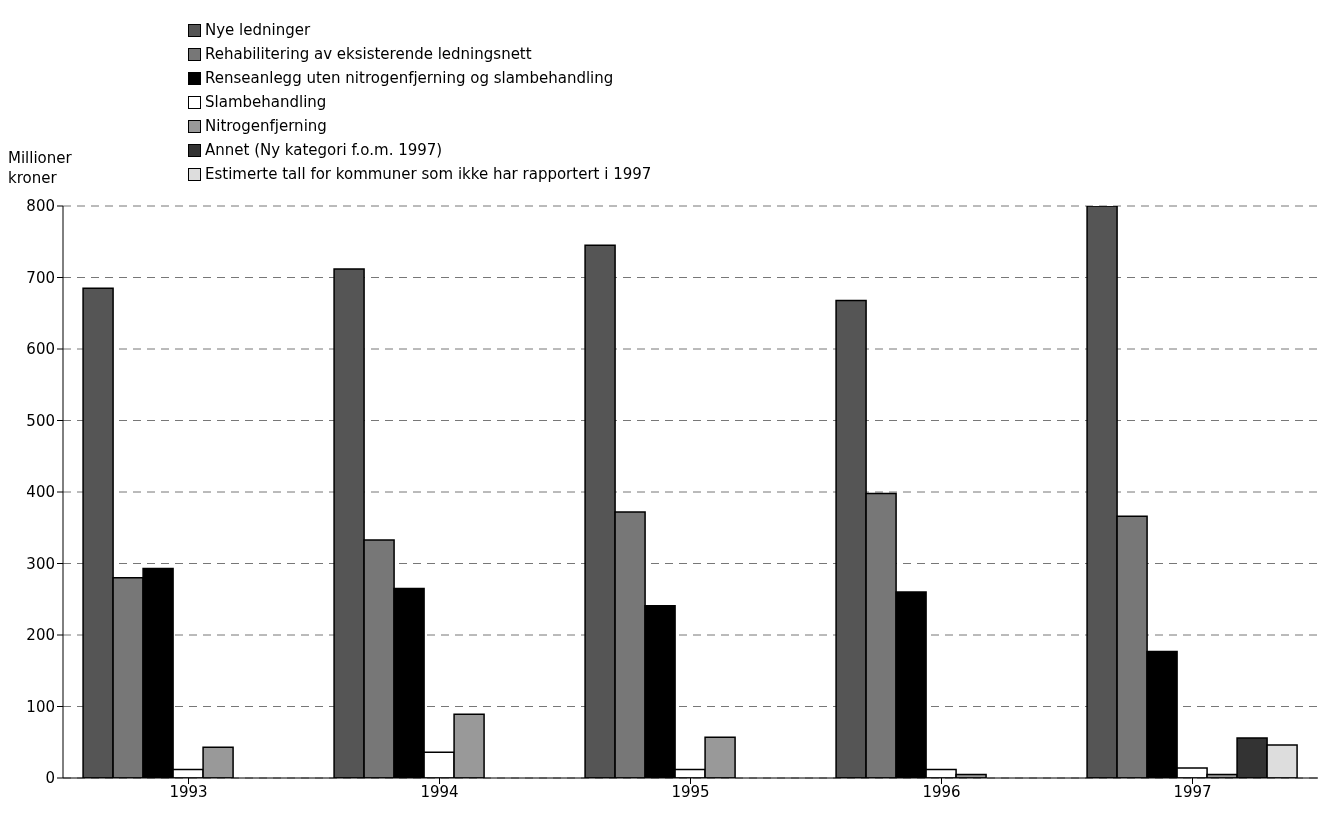 Image resolution: width=1344 pixels, height=826 pixels. What do you see at coordinates (50, 778) in the screenshot?
I see `y-tick-label: 0` at bounding box center [50, 778].